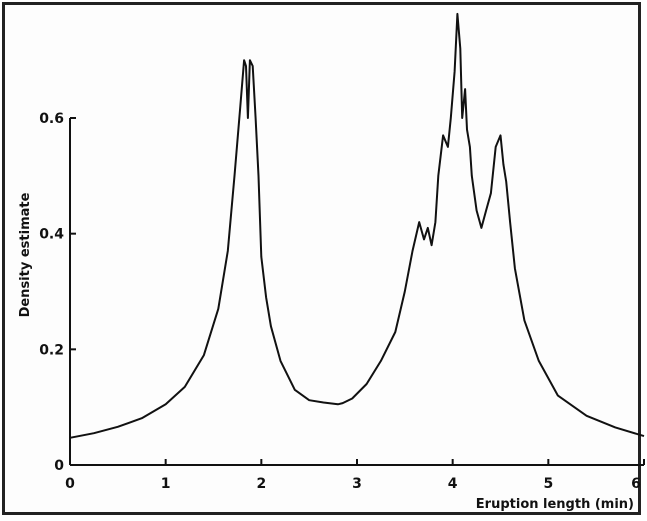 Image resolution: width=647 pixels, height=521 pixels. What do you see at coordinates (453, 484) in the screenshot?
I see `x-tick-label-4: 4` at bounding box center [453, 484].